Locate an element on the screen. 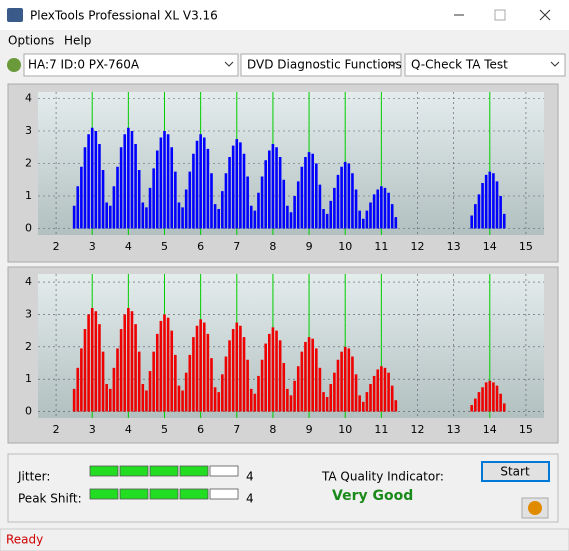  menu-item: Help is located at coordinates (77, 41).